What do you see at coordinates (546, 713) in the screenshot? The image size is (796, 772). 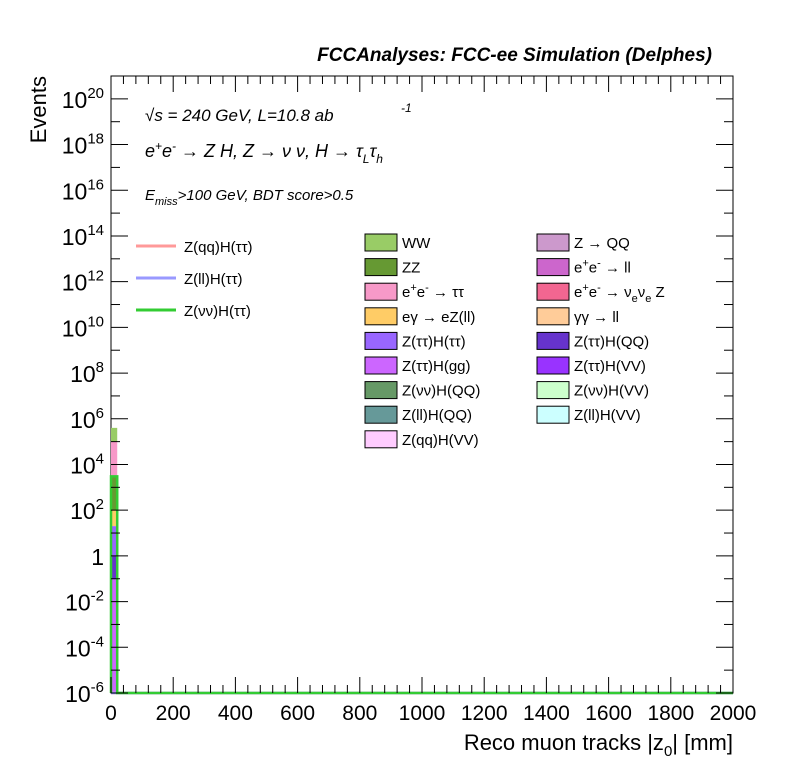 I see `x-tick-label: 1400` at bounding box center [546, 713].